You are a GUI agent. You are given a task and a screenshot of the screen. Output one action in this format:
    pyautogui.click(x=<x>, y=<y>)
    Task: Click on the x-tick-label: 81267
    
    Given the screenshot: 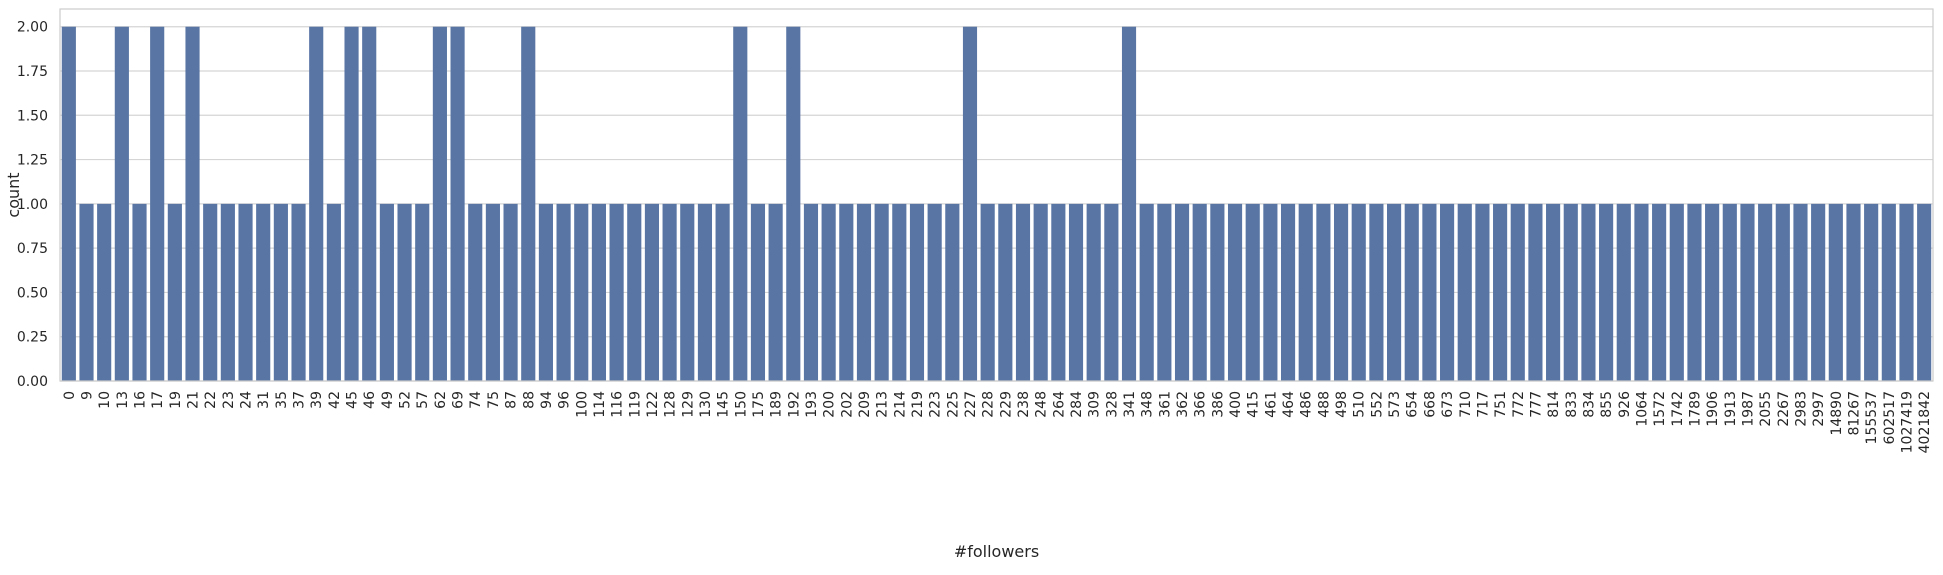 What is the action you would take?
    pyautogui.click(x=1854, y=413)
    